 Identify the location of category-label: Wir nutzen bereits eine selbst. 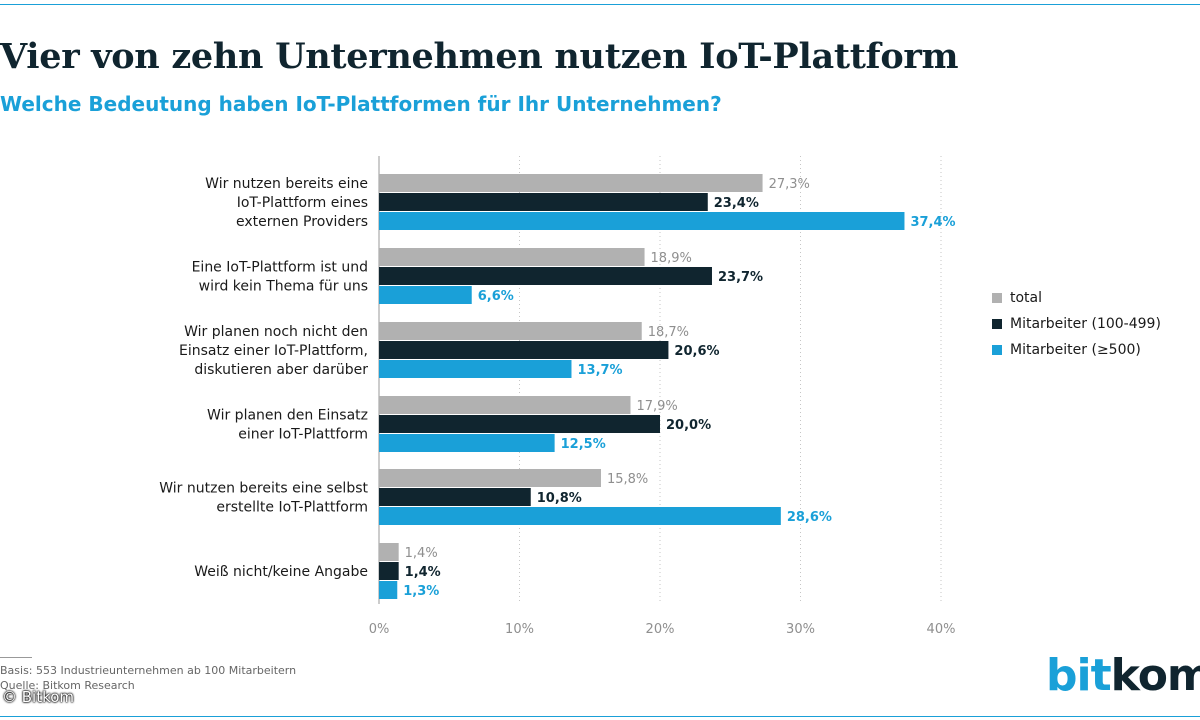
(263, 489).